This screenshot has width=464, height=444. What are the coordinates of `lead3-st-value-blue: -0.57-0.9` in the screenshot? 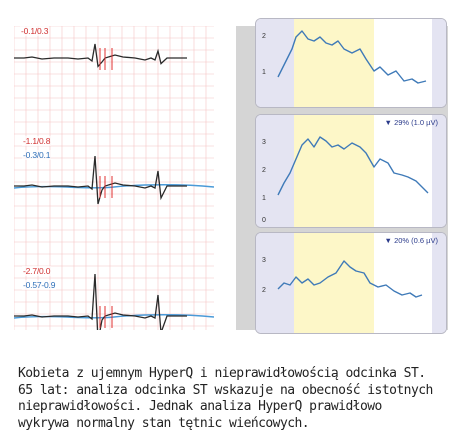 It's located at (39, 285).